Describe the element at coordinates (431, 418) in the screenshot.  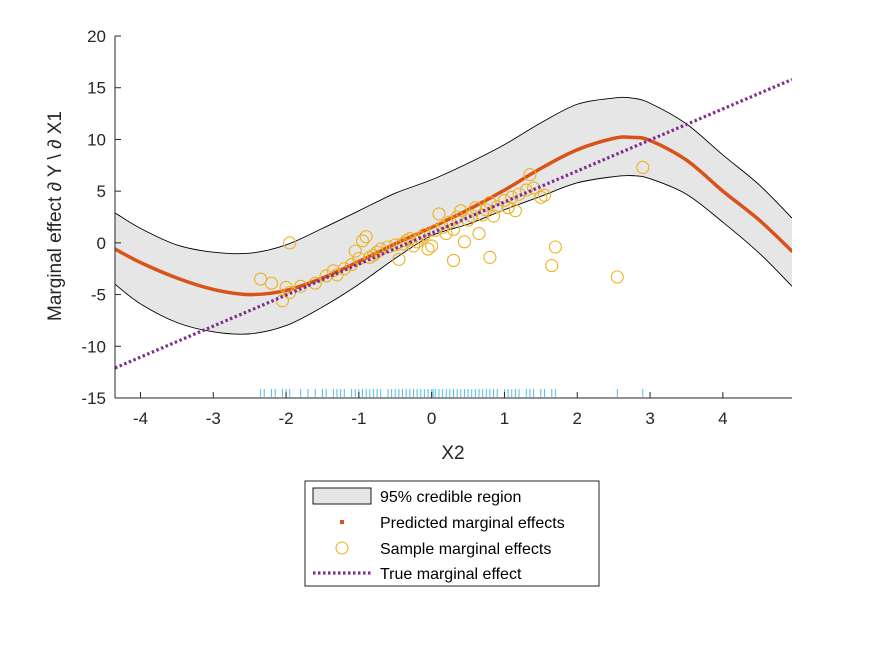
I see `x-tick-label: 0` at that location.